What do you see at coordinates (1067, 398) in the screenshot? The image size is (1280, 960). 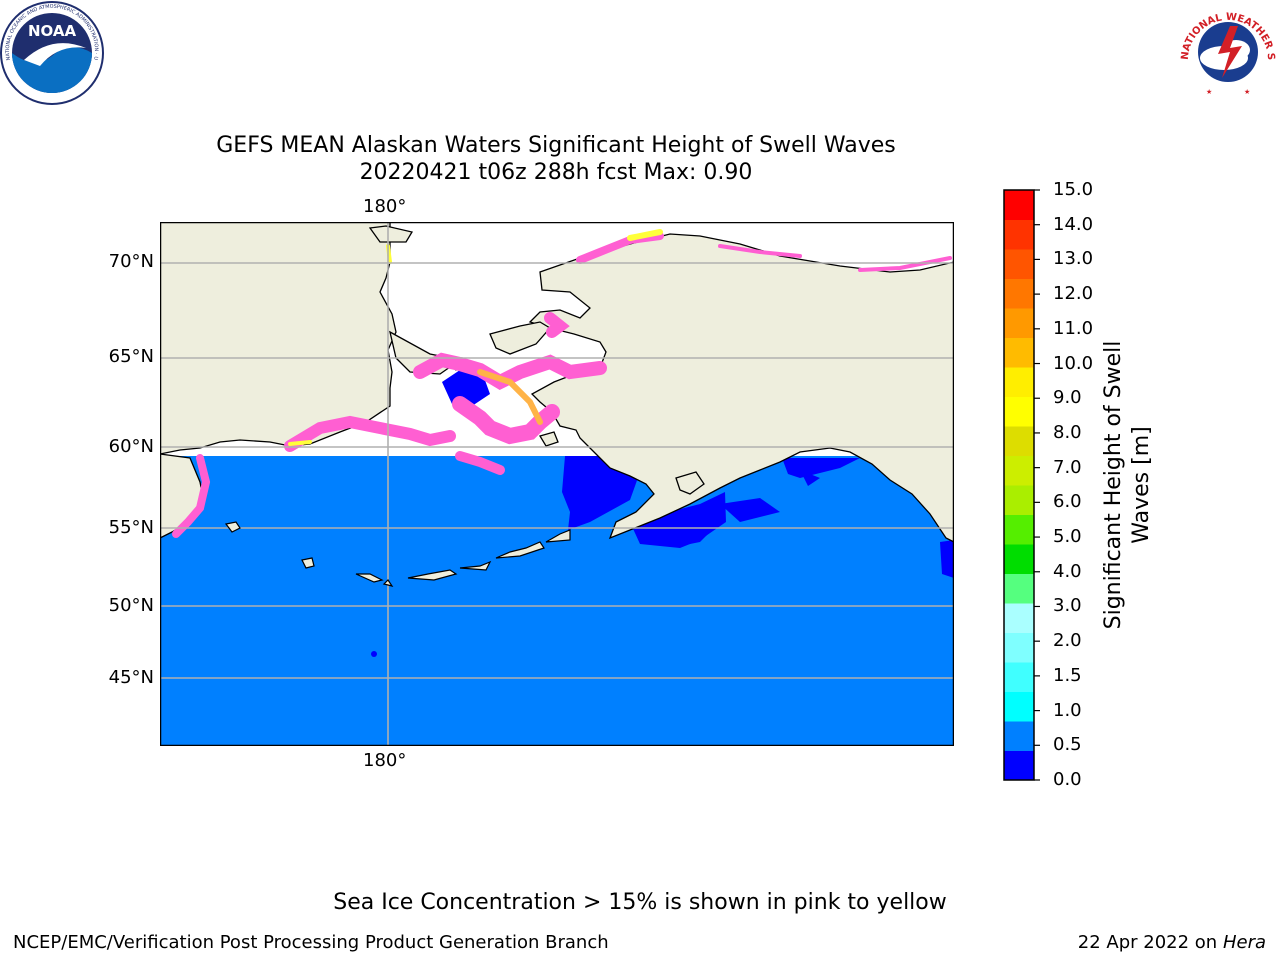 I see `colorbar-tick-label: 9.0` at bounding box center [1067, 398].